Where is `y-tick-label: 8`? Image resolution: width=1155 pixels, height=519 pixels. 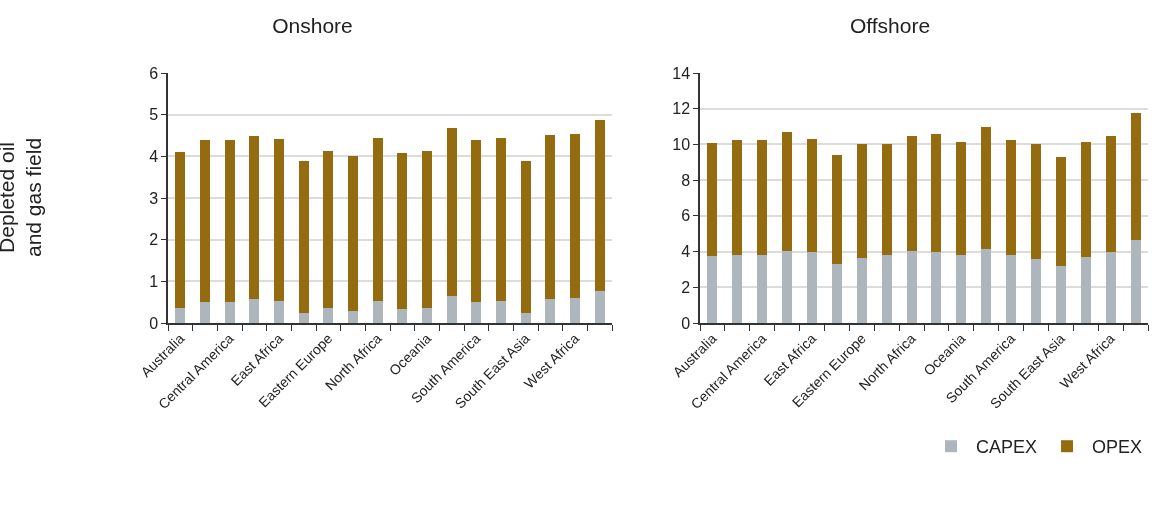 y-tick-label: 8 is located at coordinates (686, 180).